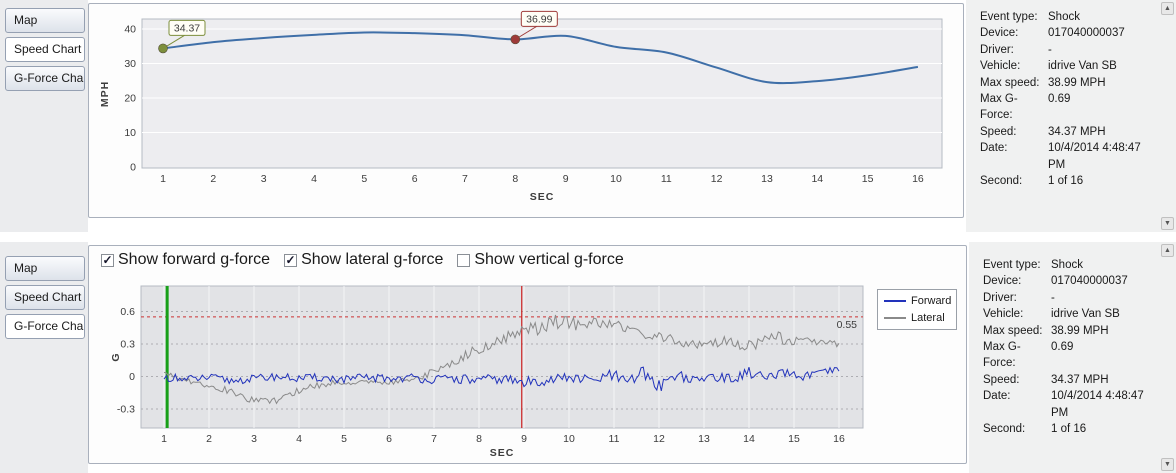 This screenshot has width=1176, height=473. I want to click on gforce-x-tick-label: 4, so click(299, 439).